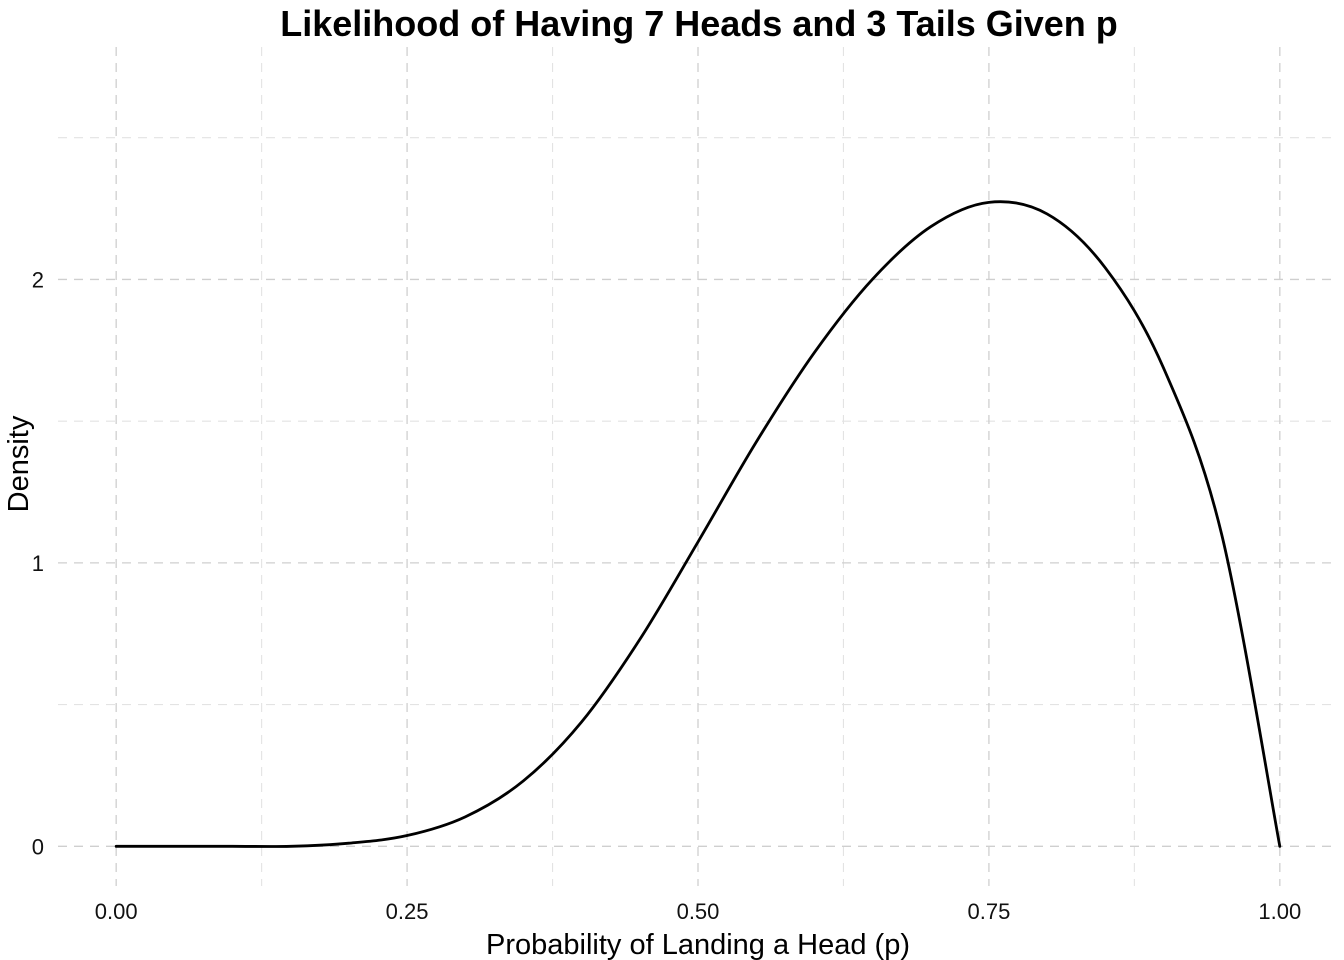 The width and height of the screenshot is (1344, 960). Describe the element at coordinates (1279, 911) in the screenshot. I see `x-tick-label: 1.00` at that location.